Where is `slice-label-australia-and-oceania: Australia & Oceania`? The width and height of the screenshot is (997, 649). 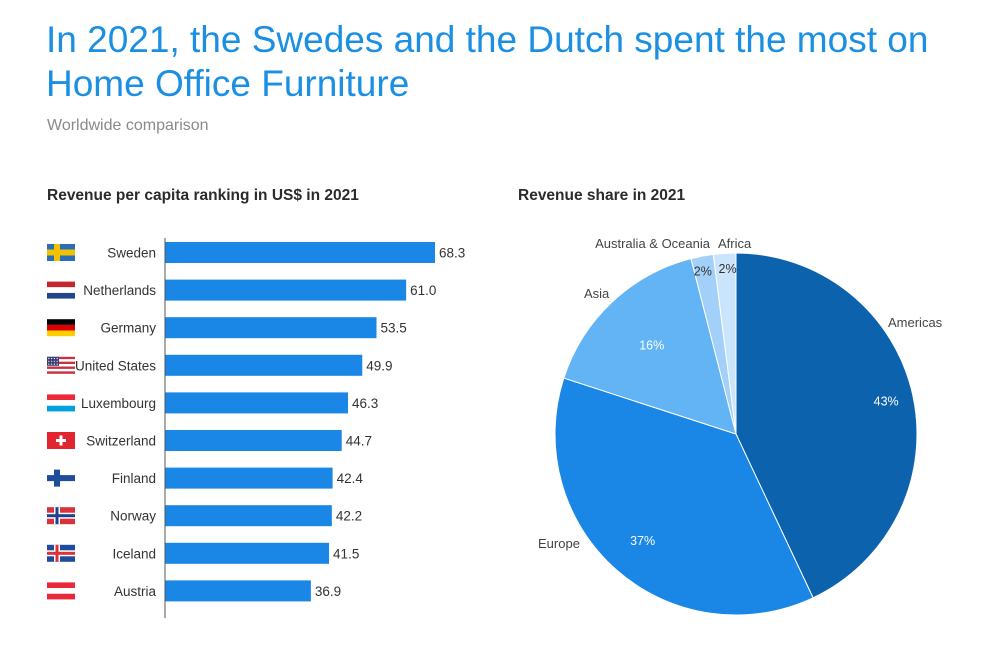
slice-label-australia-and-oceania: Australia & Oceania is located at coordinates (653, 243).